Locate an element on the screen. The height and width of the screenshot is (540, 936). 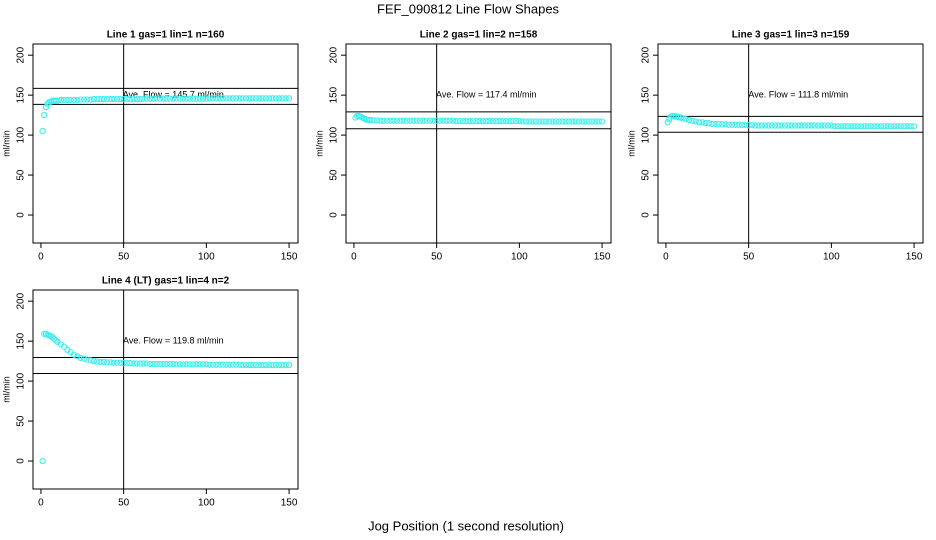
x-tick-label: 50 is located at coordinates (124, 257).